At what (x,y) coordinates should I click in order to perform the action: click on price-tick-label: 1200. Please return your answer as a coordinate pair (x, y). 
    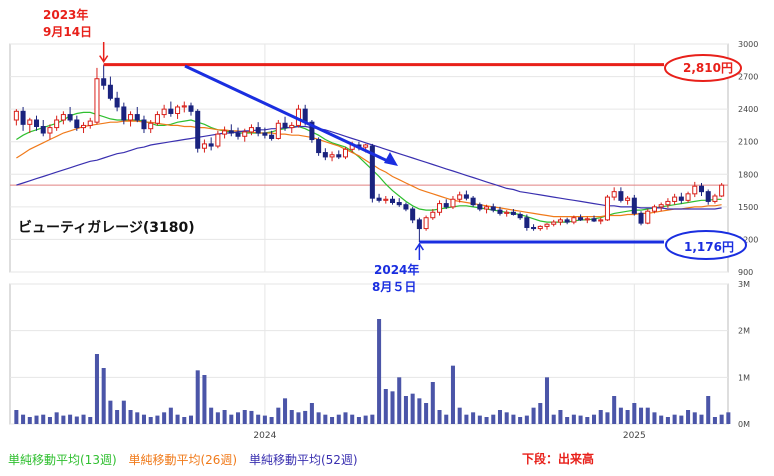
    Looking at the image, I should click on (748, 239).